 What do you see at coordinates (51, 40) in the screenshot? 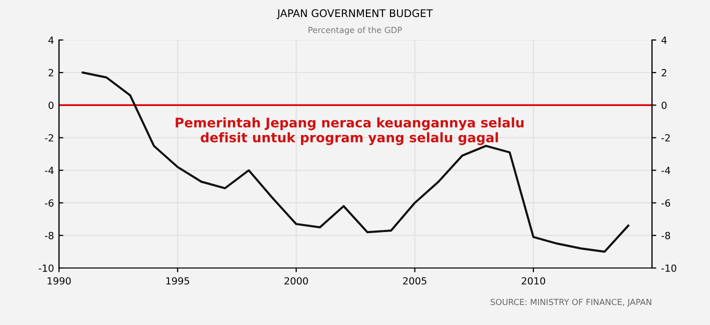
I see `y-tick-label: 4` at bounding box center [51, 40].